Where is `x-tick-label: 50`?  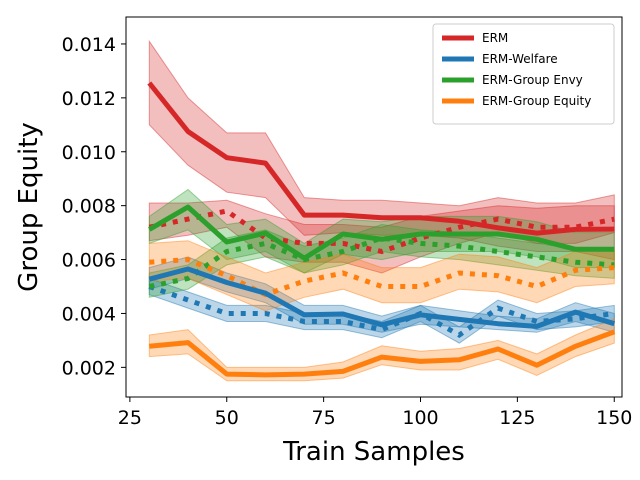
x-tick-label: 50 is located at coordinates (227, 418).